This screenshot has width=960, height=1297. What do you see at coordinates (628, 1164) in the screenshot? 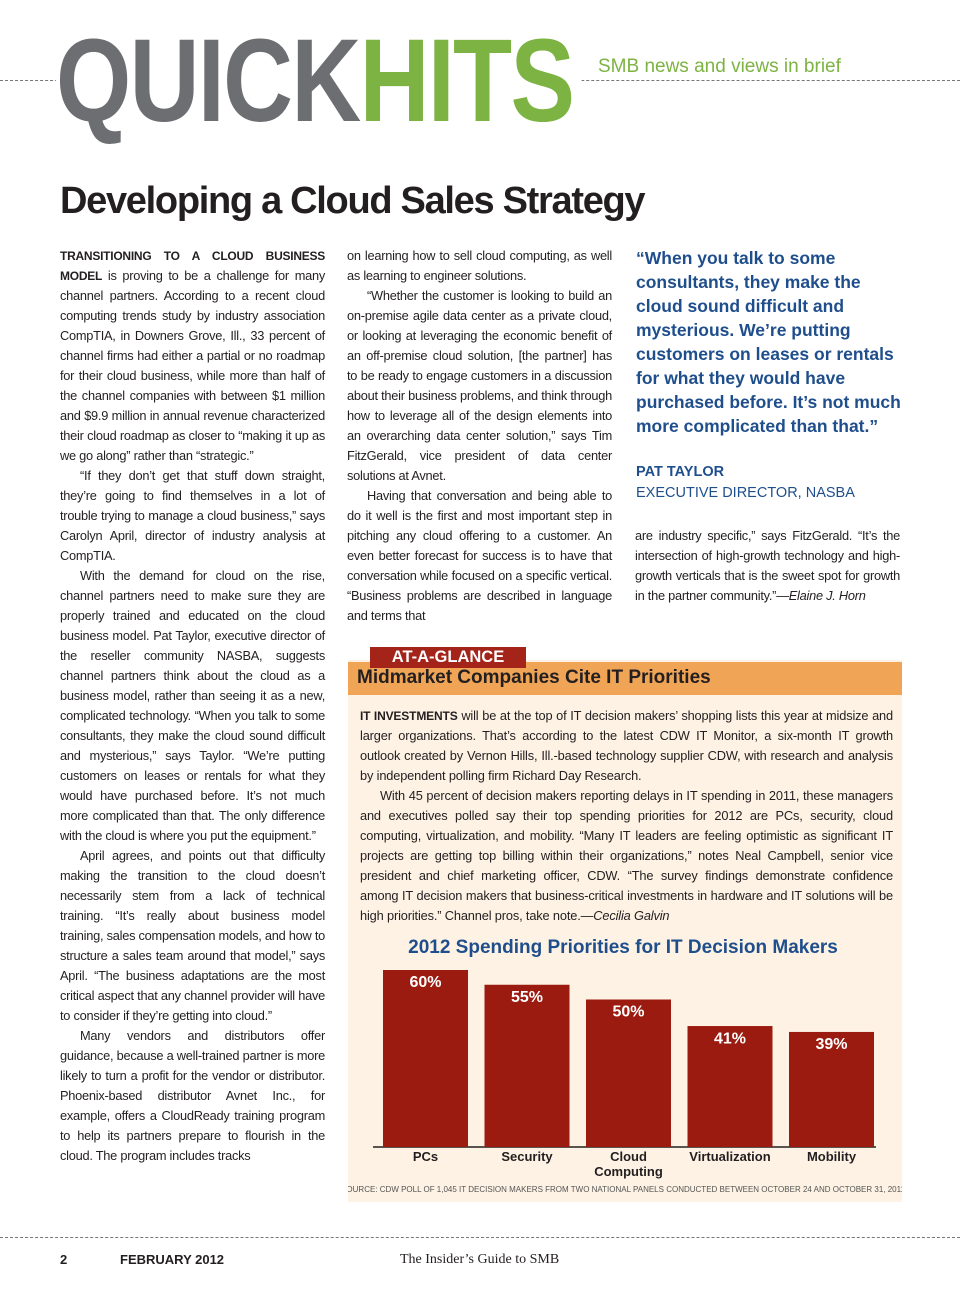
I see `x-tick-label: Cloud Computing` at bounding box center [628, 1164].